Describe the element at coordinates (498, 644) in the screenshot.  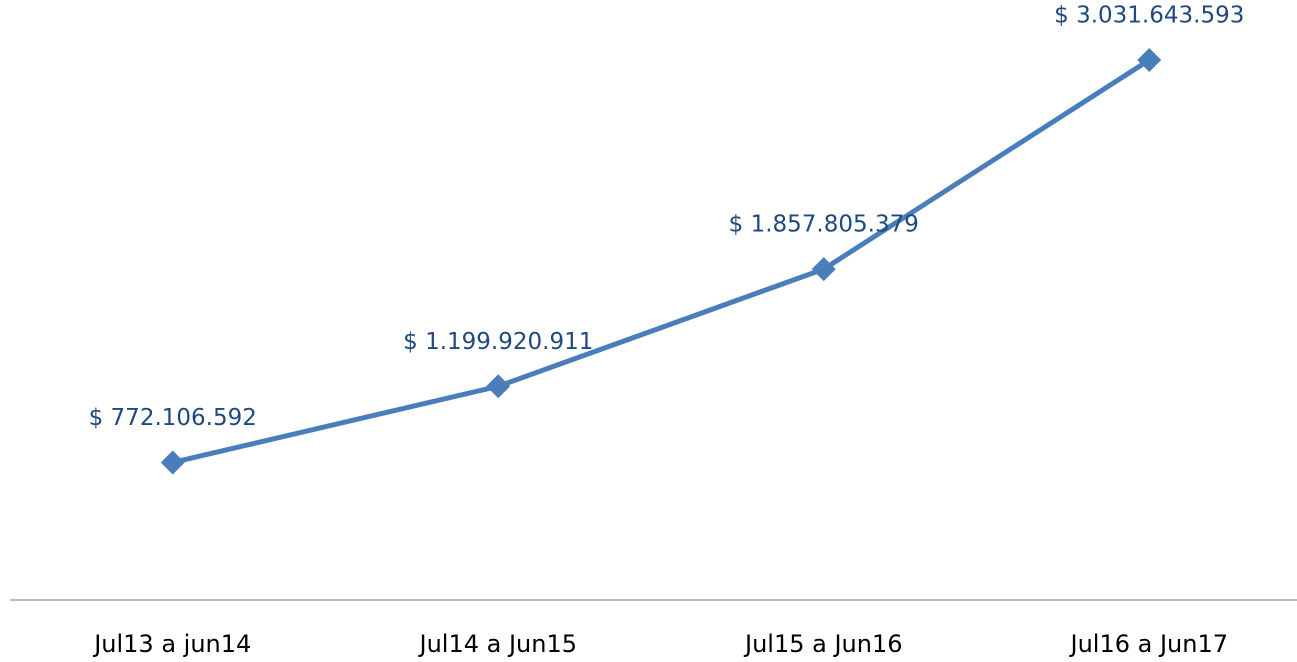
I see `x-tick-label: Jul14 a Jun15` at that location.